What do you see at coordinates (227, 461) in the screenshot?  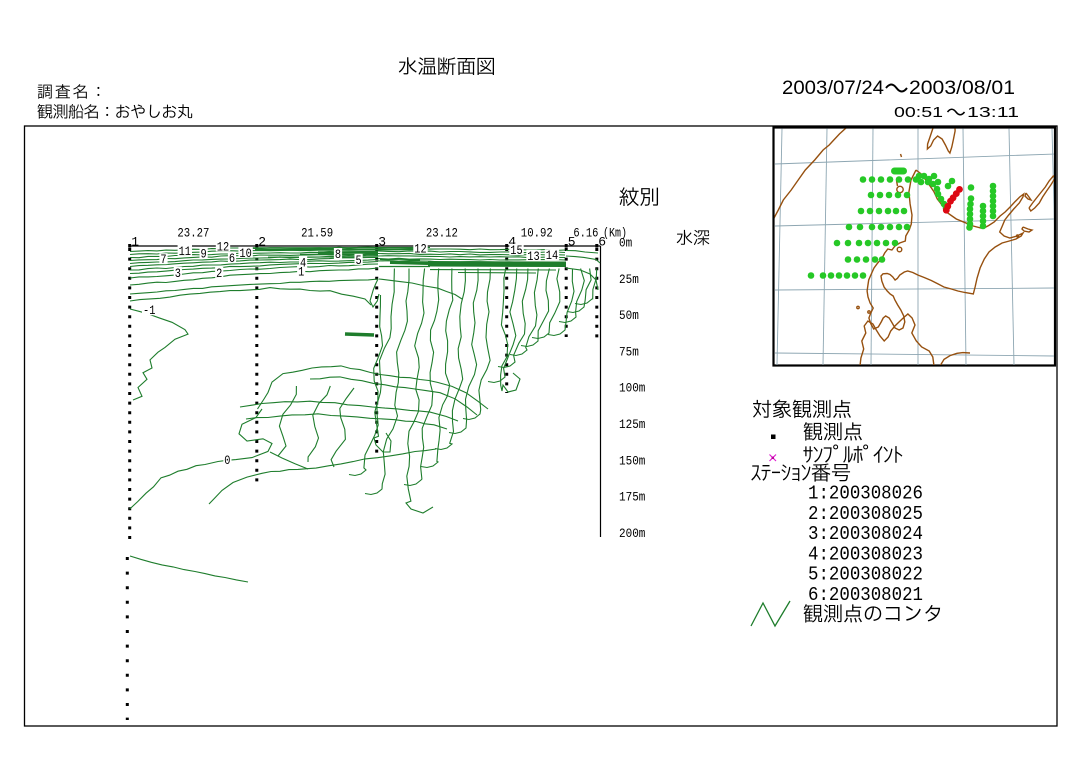 I see `svg-text: 0` at bounding box center [227, 461].